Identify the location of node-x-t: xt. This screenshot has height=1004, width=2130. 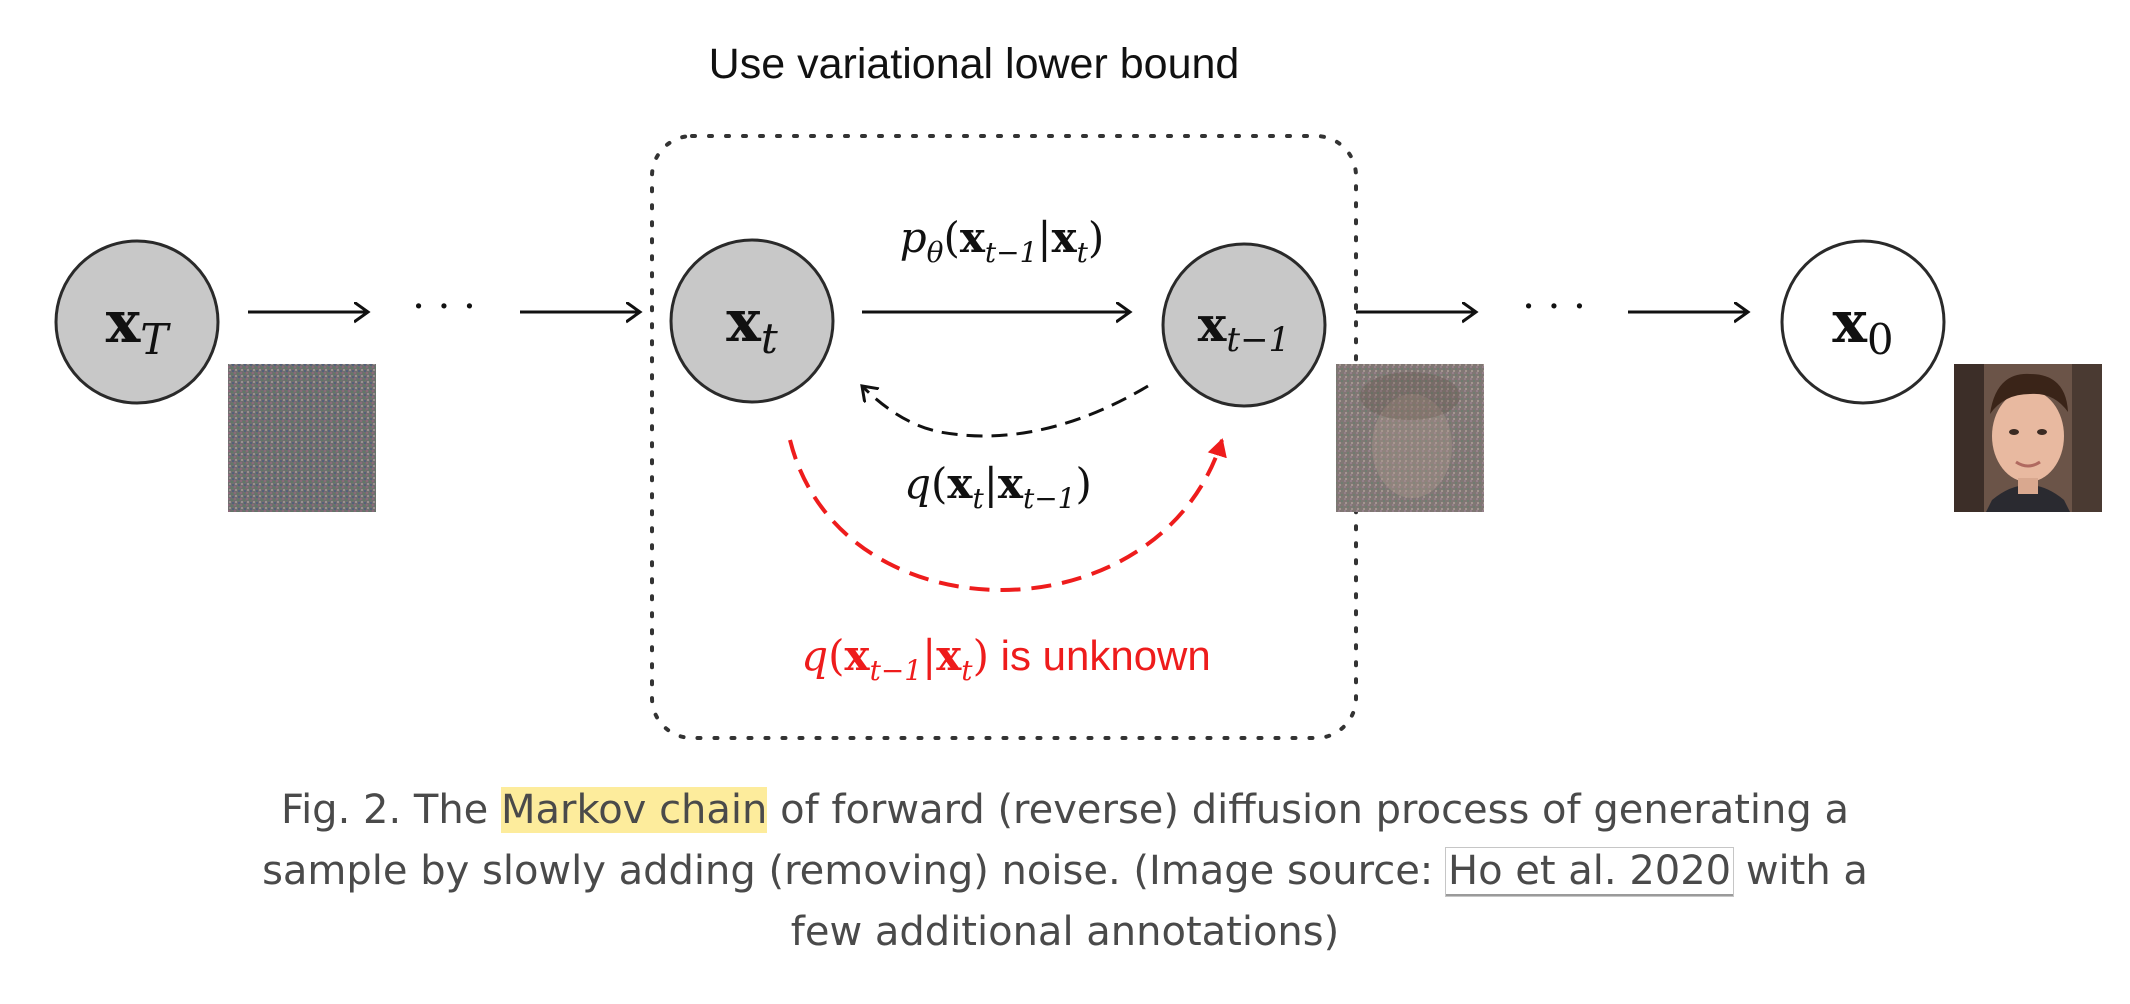
(752, 321).